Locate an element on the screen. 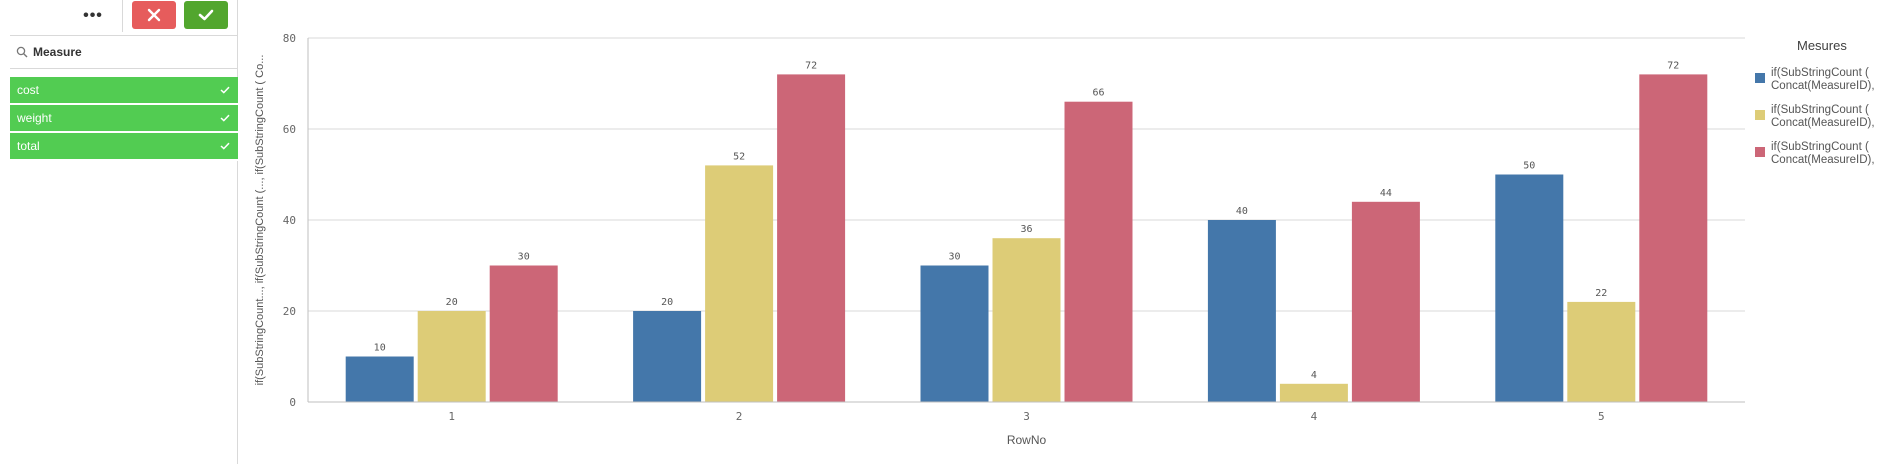 The image size is (1889, 469). x-tick-label: 3 is located at coordinates (1026, 416).